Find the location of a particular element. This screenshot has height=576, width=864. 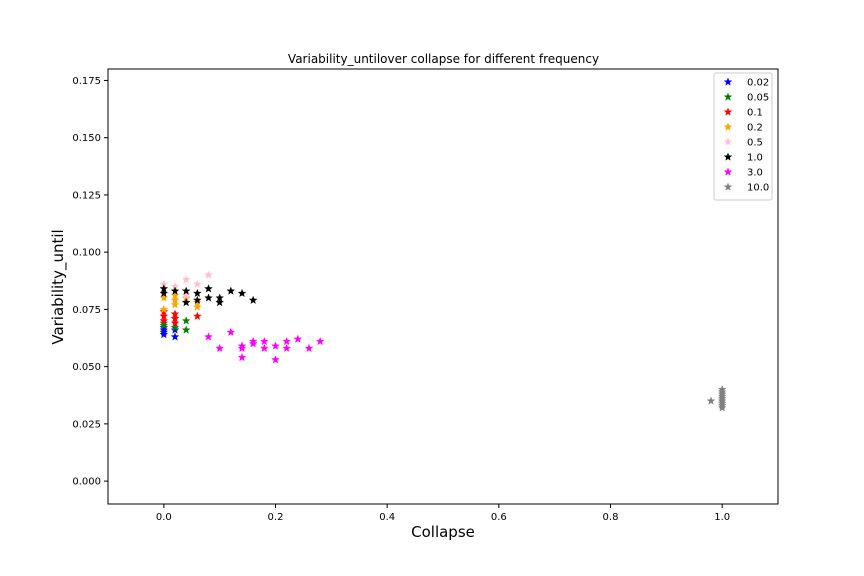

x-tick-label: 0.6 is located at coordinates (499, 517).